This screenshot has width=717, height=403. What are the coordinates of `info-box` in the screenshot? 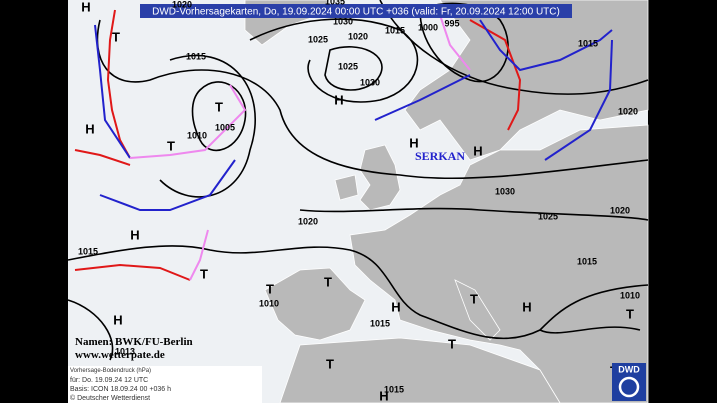 It's located at (165, 384).